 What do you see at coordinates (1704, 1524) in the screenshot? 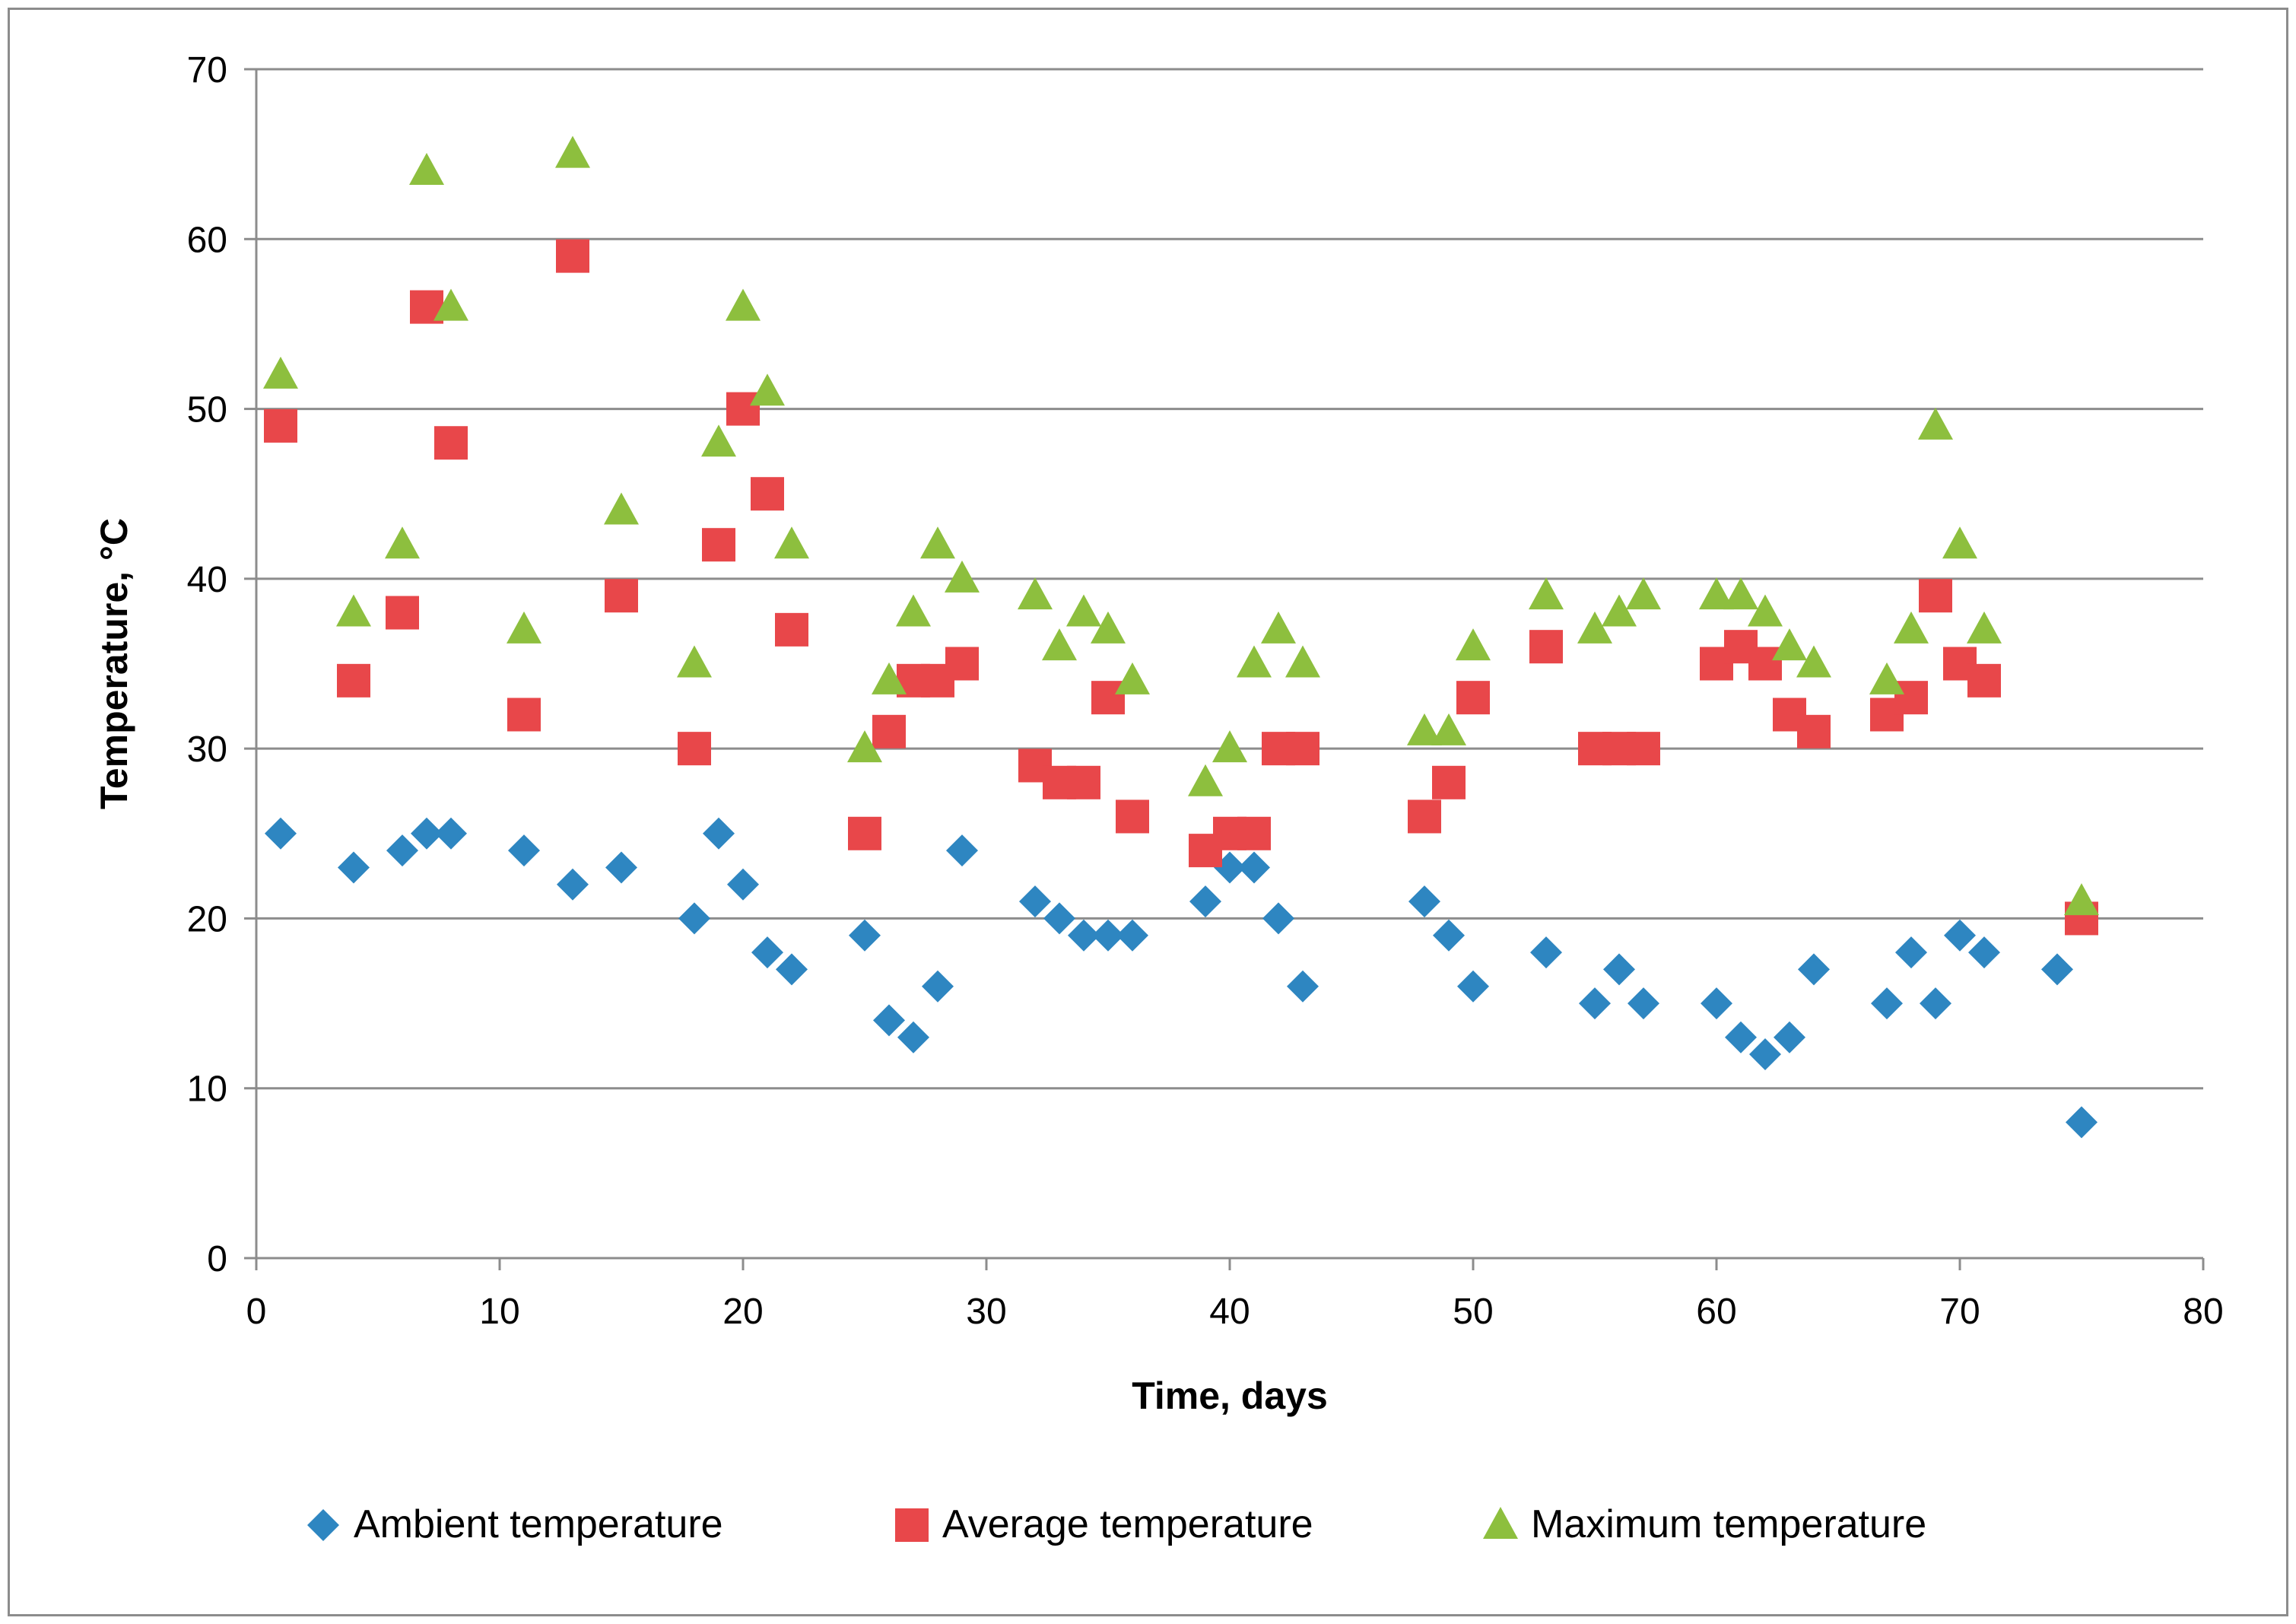
I see `legend-item: Maximum temperature` at bounding box center [1704, 1524].